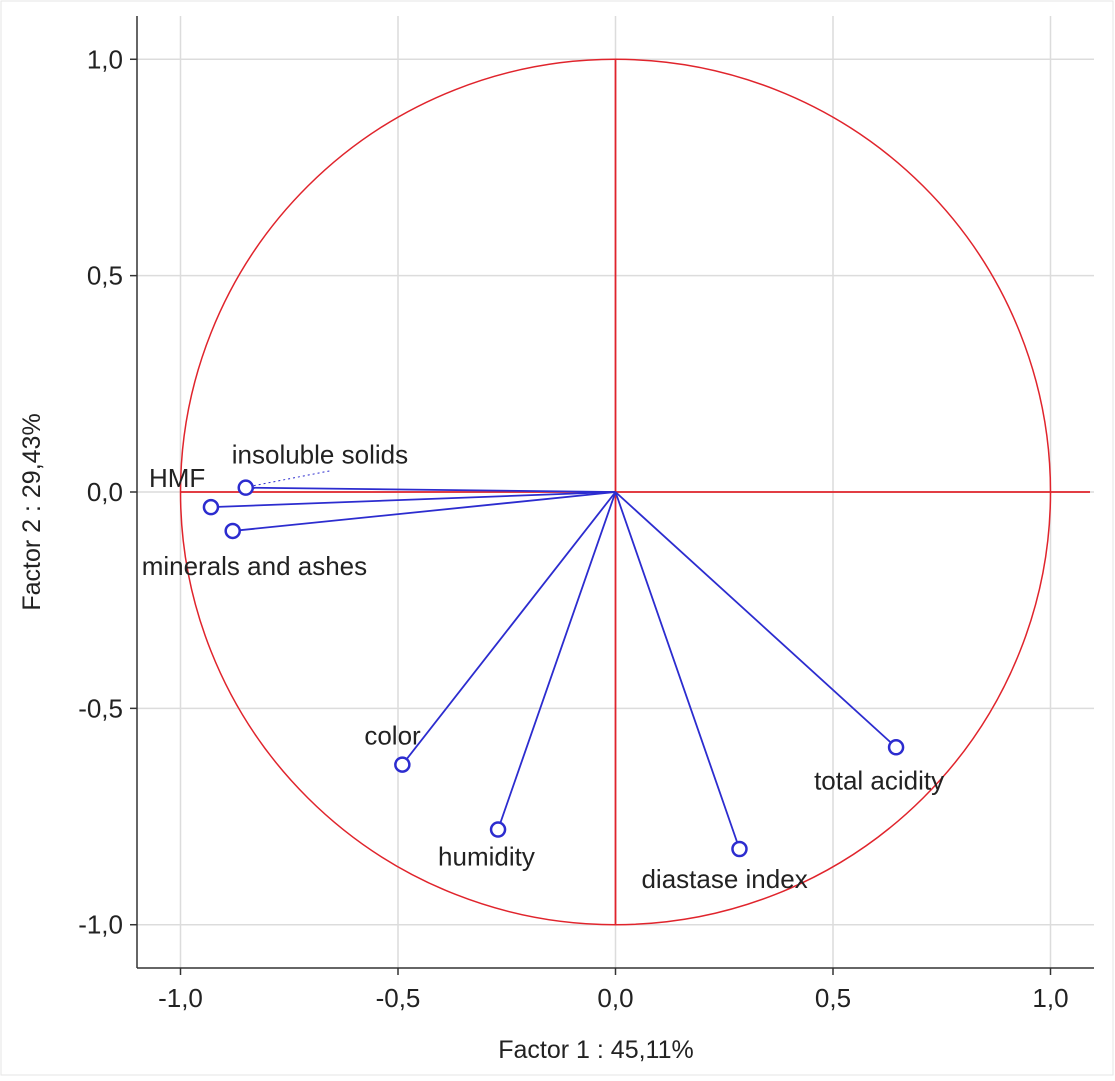  Describe the element at coordinates (254, 566) in the screenshot. I see `label-minerals-and-ashes: minerals and ashes` at that location.